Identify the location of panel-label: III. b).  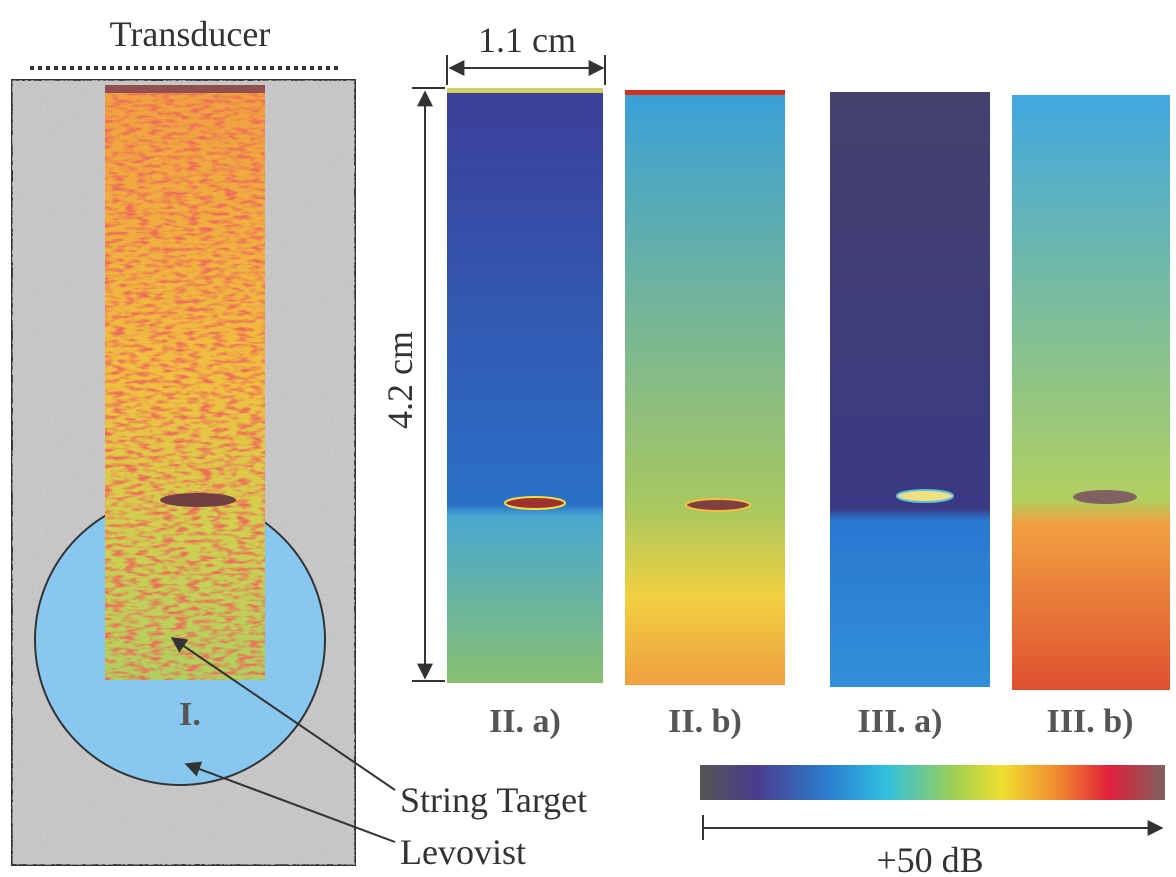
(1090, 721).